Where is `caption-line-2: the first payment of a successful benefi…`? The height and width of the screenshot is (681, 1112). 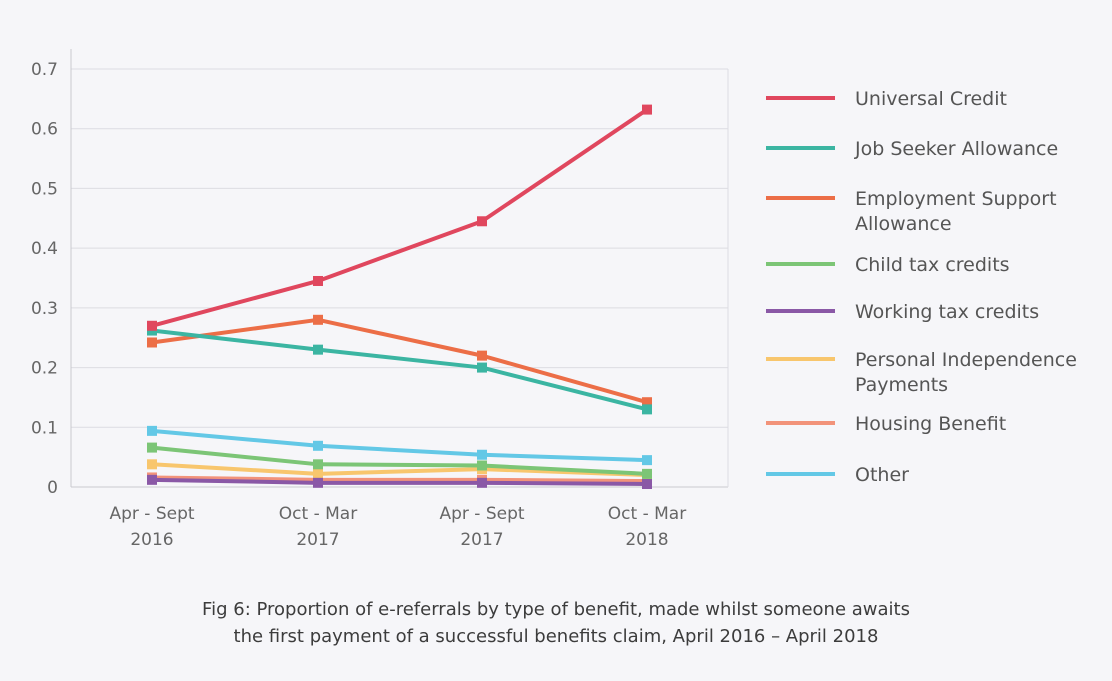
caption-line-2: the first payment of a successful benefi… is located at coordinates (556, 636).